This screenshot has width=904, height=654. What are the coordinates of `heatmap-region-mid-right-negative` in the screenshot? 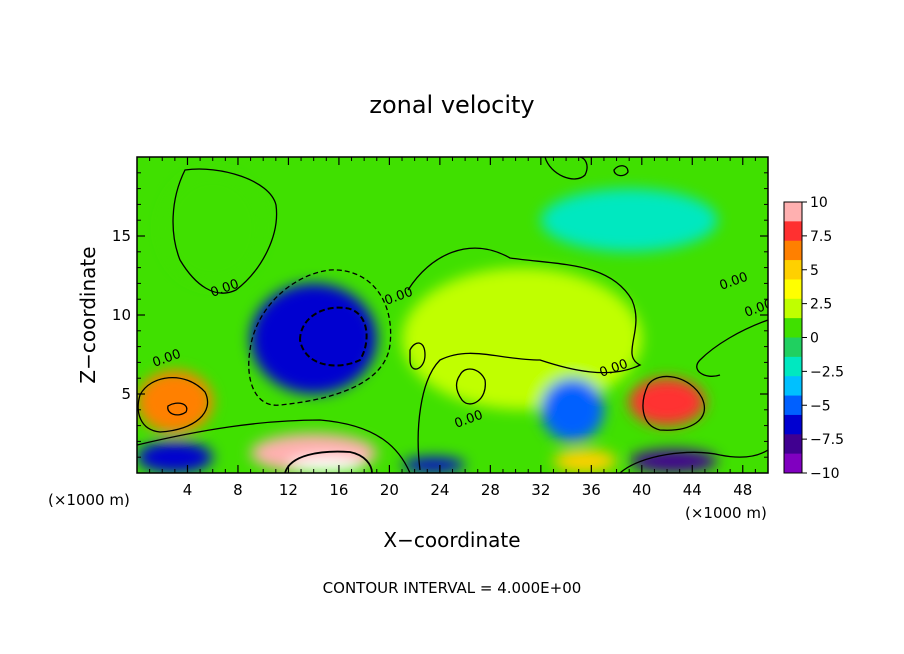 It's located at (572, 410).